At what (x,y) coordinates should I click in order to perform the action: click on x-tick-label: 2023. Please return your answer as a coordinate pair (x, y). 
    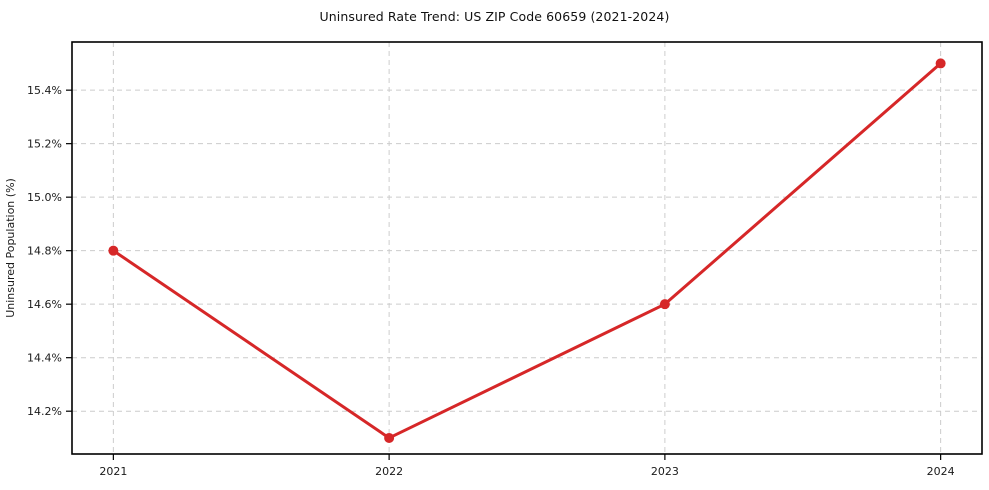
    Looking at the image, I should click on (665, 471).